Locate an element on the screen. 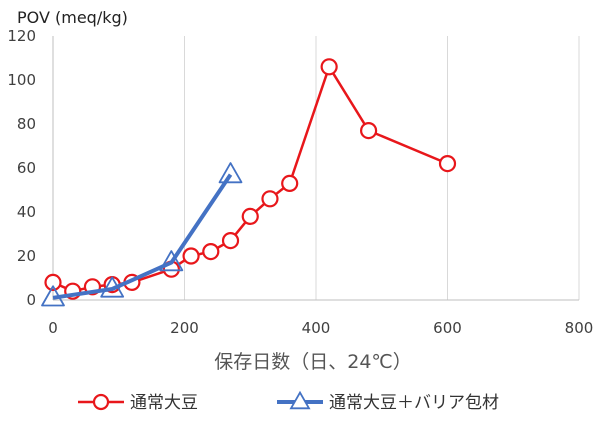 Image resolution: width=600 pixels, height=430 pixels. legend: 通常大豆 通常大豆＋バリア包材 is located at coordinates (288, 401).